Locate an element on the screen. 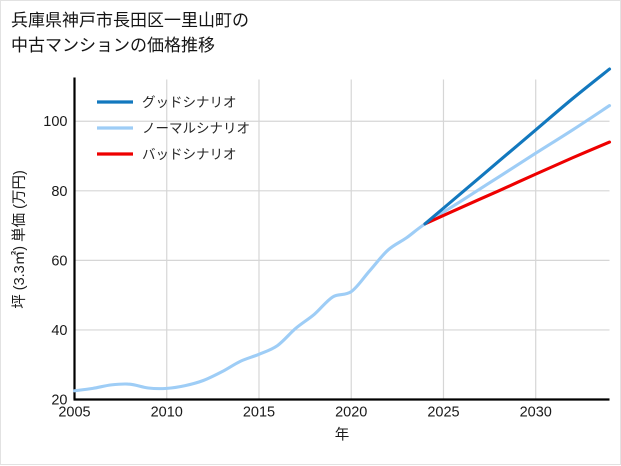  x-tick-label: 2015 is located at coordinates (259, 413).